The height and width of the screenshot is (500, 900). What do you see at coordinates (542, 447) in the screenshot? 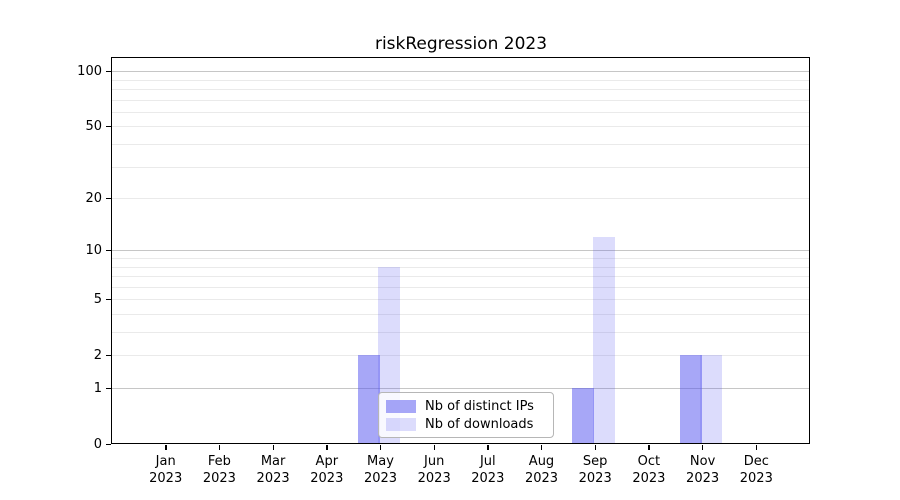
I see `x-tick-aug` at bounding box center [542, 447].